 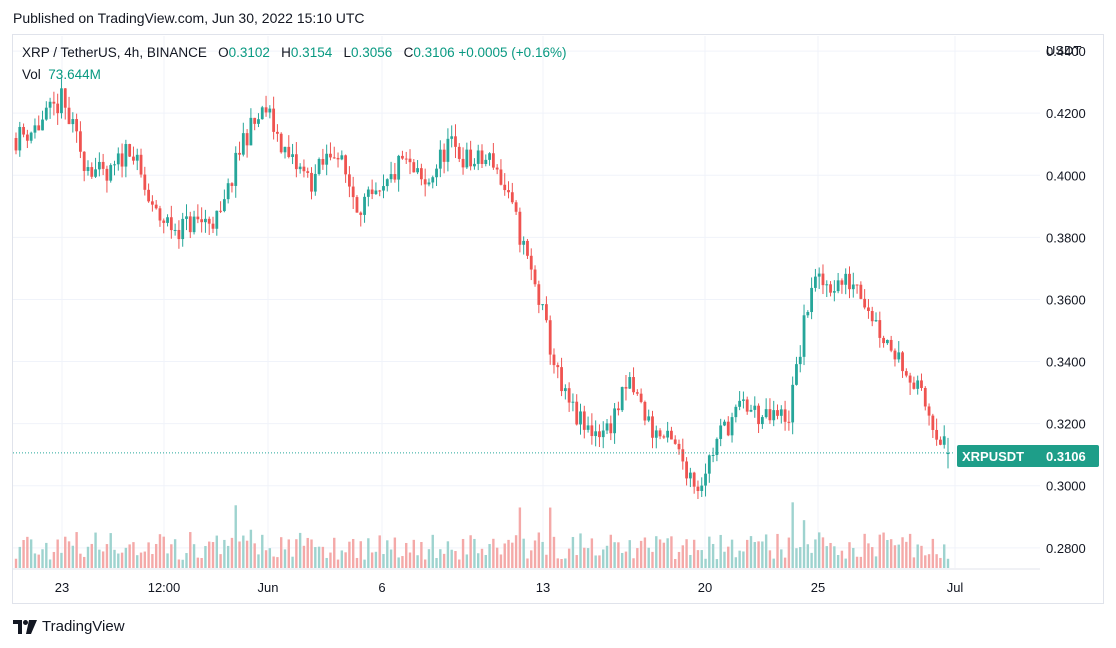 What do you see at coordinates (434, 52) in the screenshot?
I see `close-value: 0.3106` at bounding box center [434, 52].